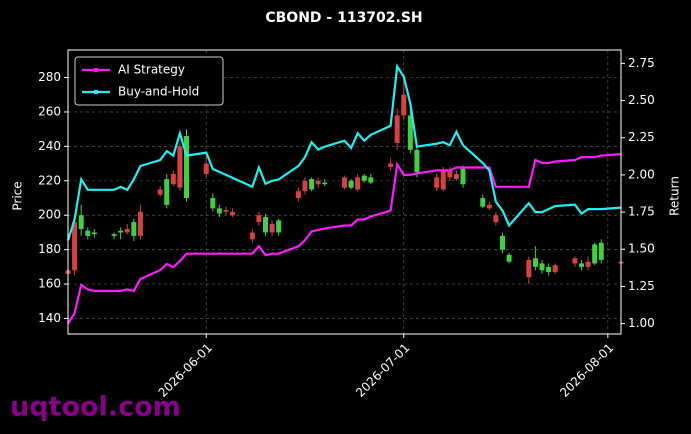 The height and width of the screenshot is (434, 691). Describe the element at coordinates (641, 212) in the screenshot. I see `y2-tick-label: 1.75` at that location.